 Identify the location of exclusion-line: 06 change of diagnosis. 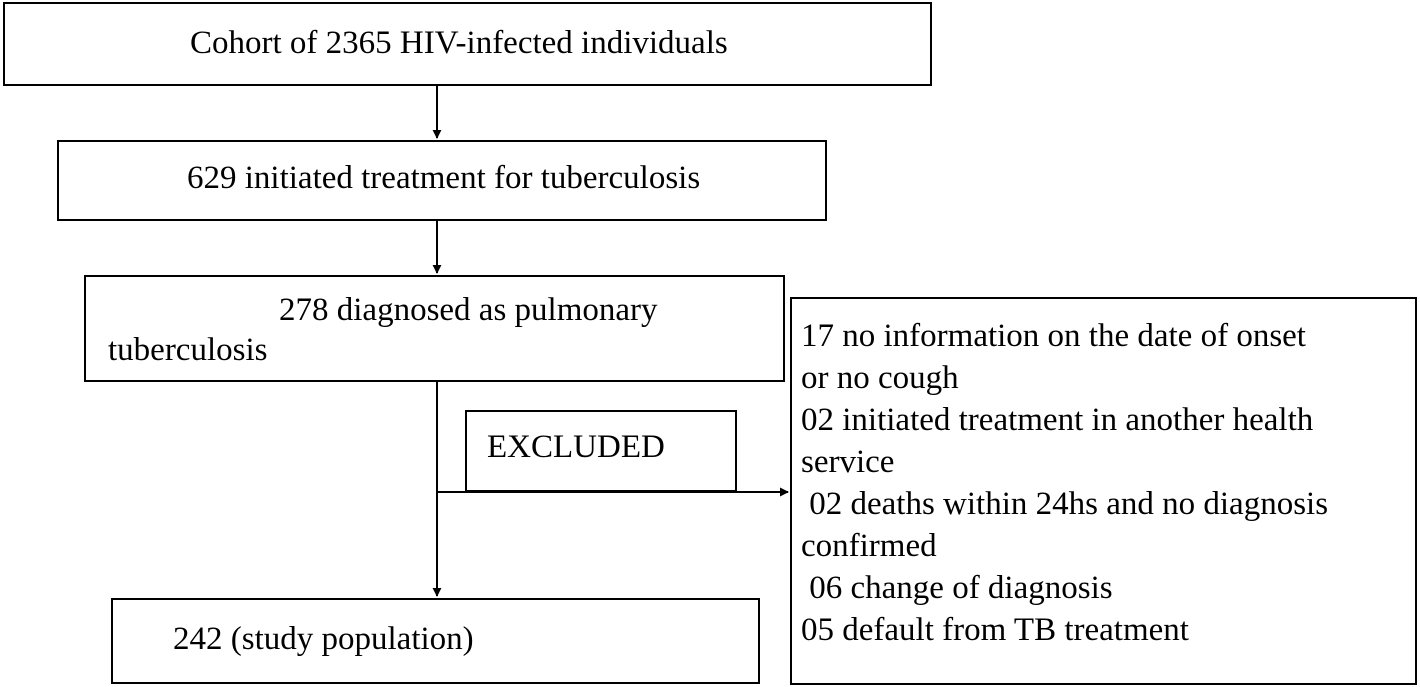
(957, 588).